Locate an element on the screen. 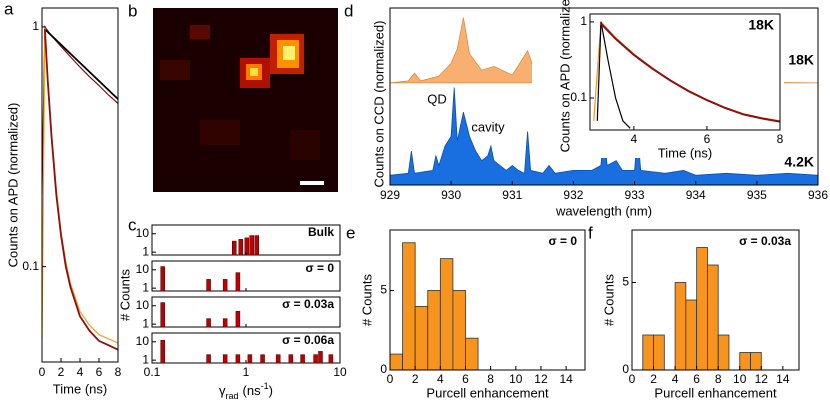 Image resolution: width=830 pixels, height=407 pixels. panel-label: f is located at coordinates (590, 232).